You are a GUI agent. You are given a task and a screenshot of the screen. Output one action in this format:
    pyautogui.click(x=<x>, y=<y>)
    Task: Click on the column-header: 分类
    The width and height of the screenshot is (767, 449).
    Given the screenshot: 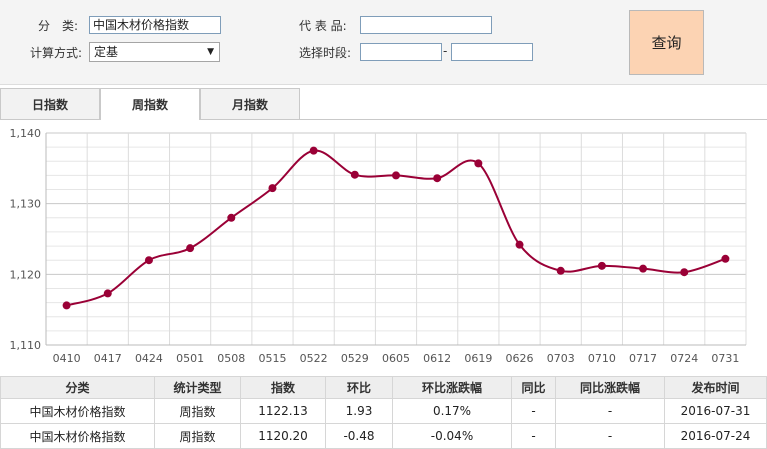 What is the action you would take?
    pyautogui.click(x=77, y=387)
    